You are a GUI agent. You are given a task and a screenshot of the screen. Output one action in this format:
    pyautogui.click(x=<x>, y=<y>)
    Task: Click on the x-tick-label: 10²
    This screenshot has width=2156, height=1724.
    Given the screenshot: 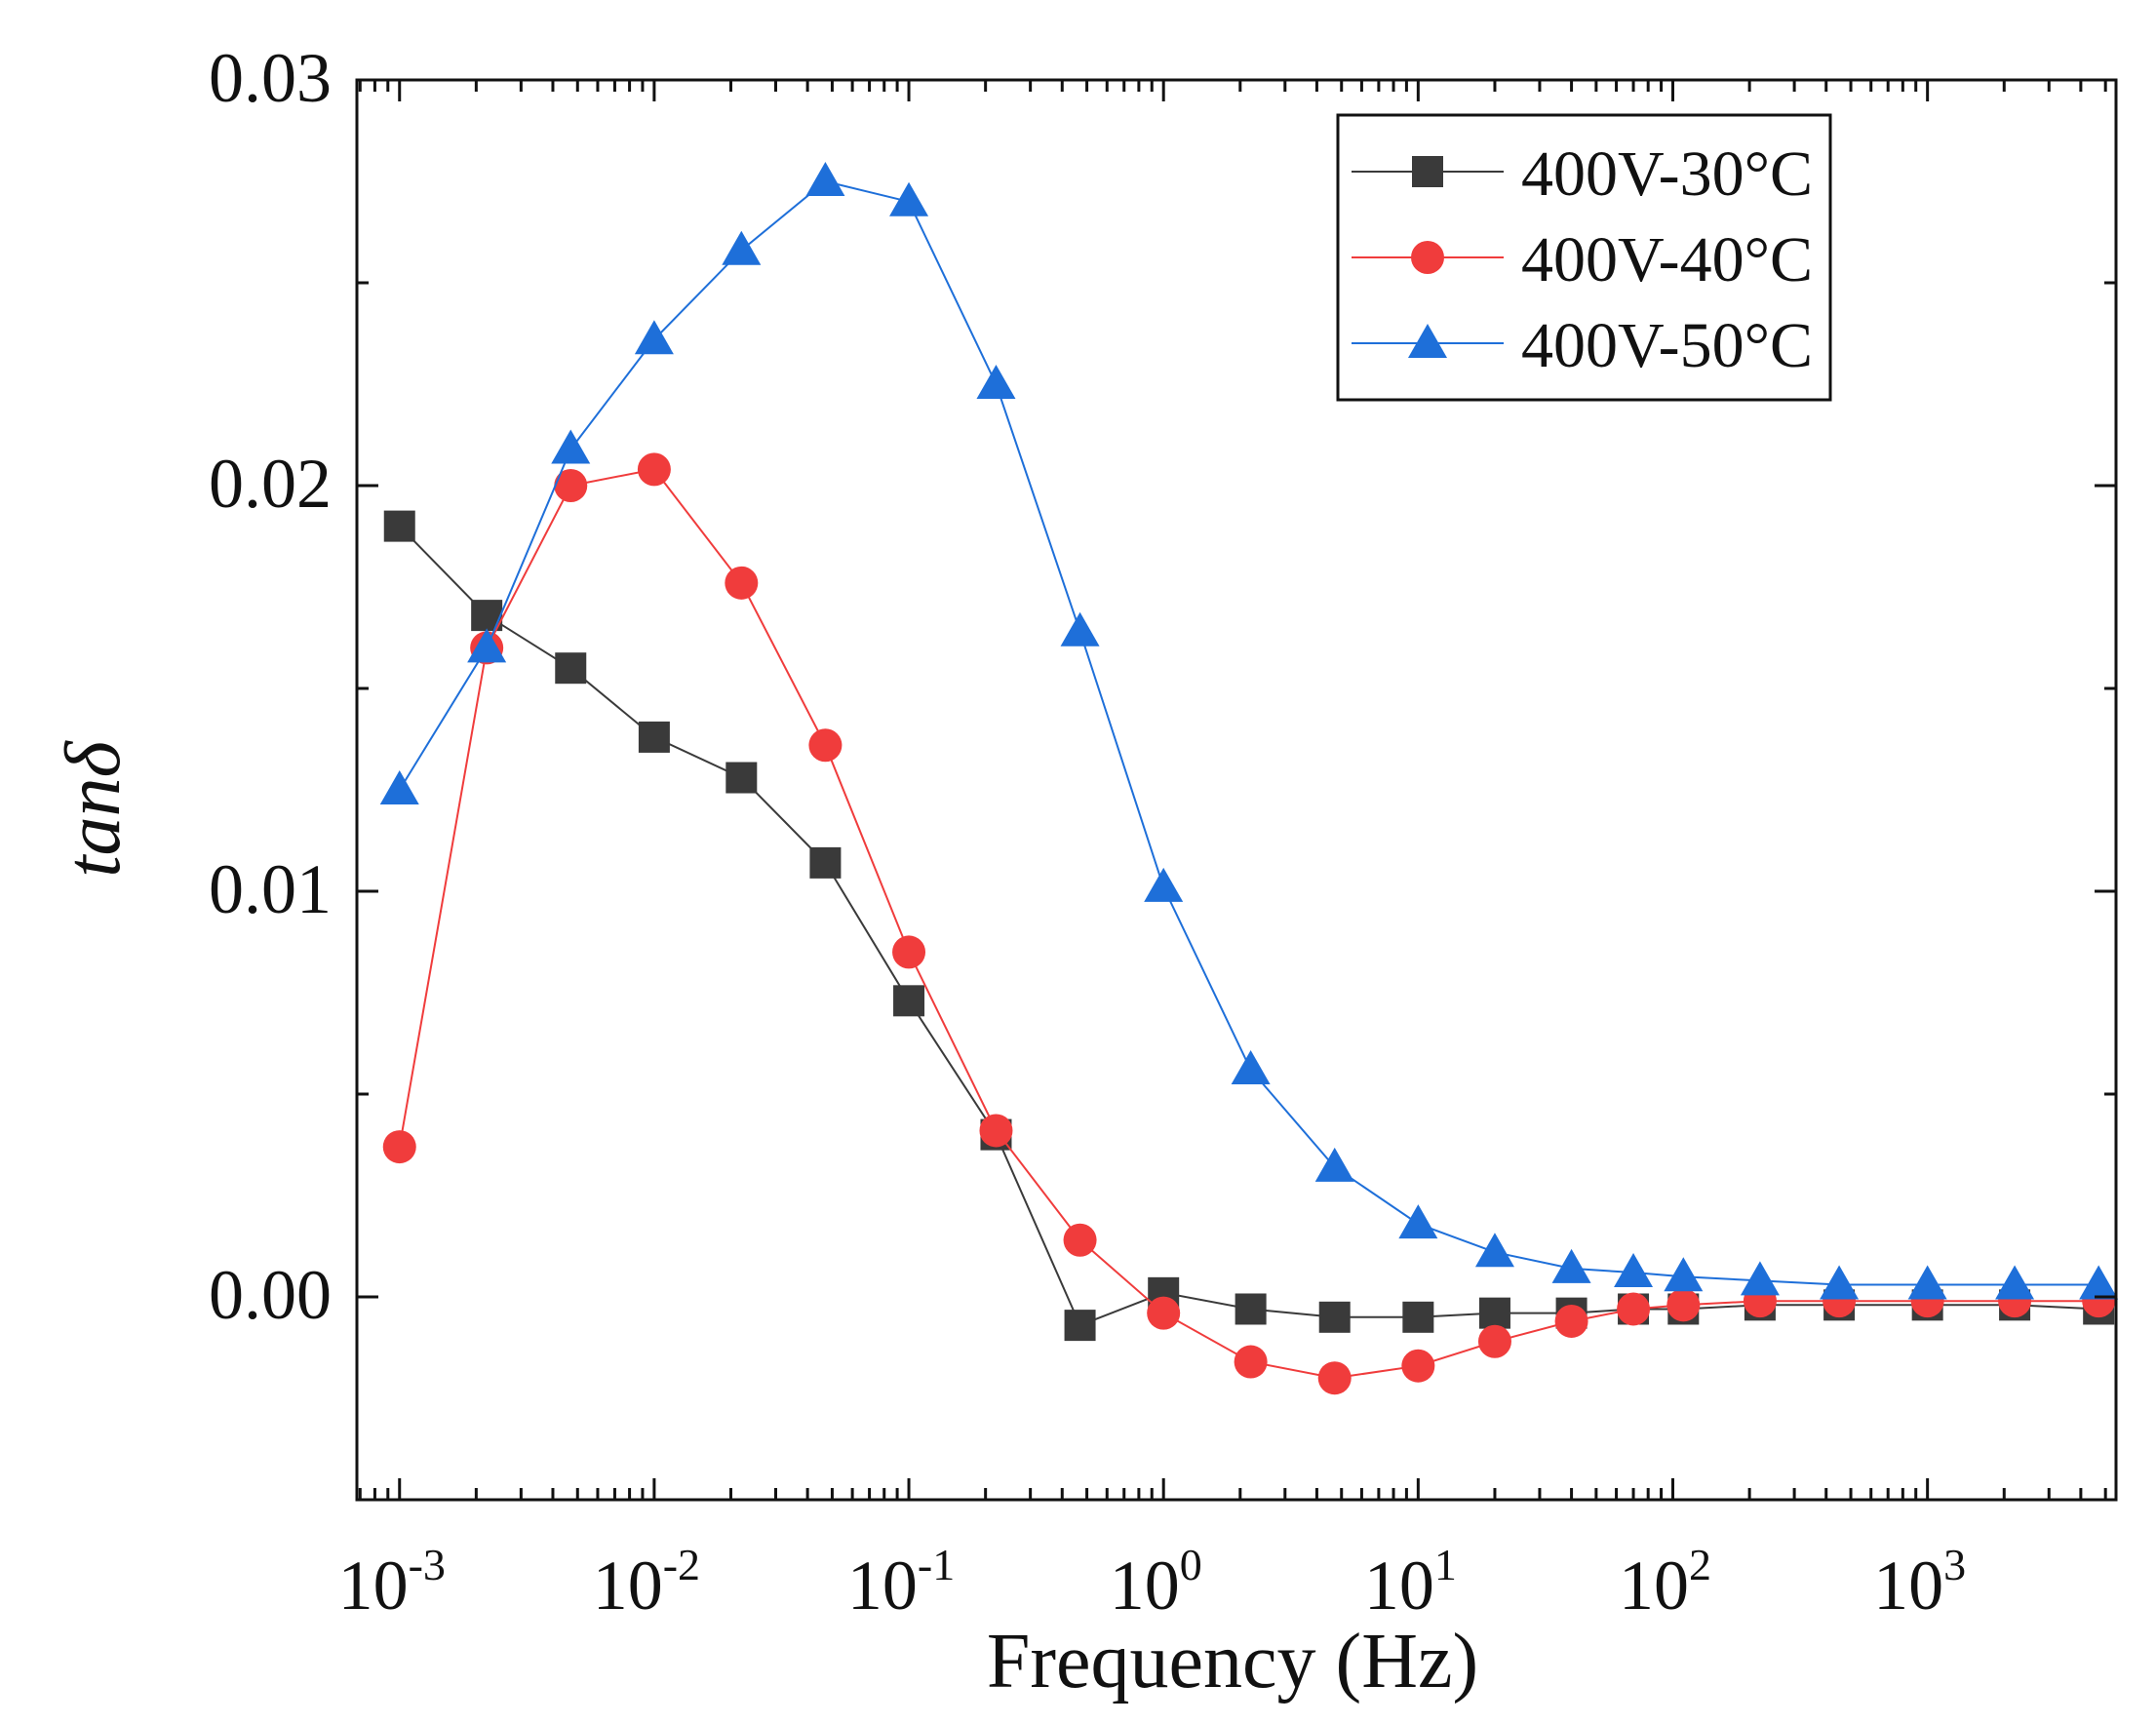 What is the action you would take?
    pyautogui.click(x=1665, y=1582)
    